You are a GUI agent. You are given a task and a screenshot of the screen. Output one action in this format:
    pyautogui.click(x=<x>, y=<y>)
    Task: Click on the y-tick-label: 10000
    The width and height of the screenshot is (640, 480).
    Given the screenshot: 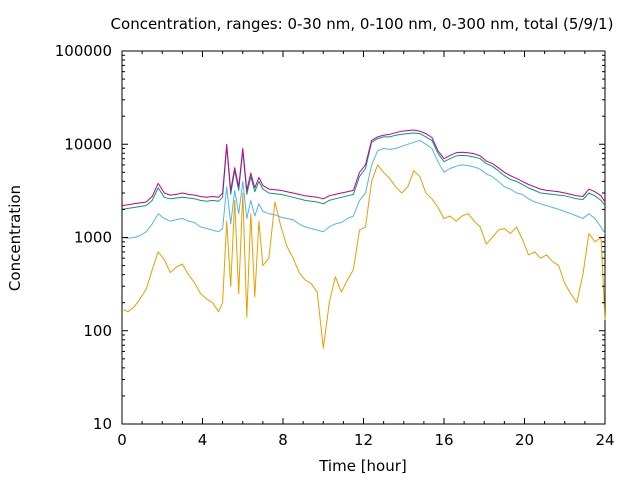 What is the action you would take?
    pyautogui.click(x=88, y=144)
    